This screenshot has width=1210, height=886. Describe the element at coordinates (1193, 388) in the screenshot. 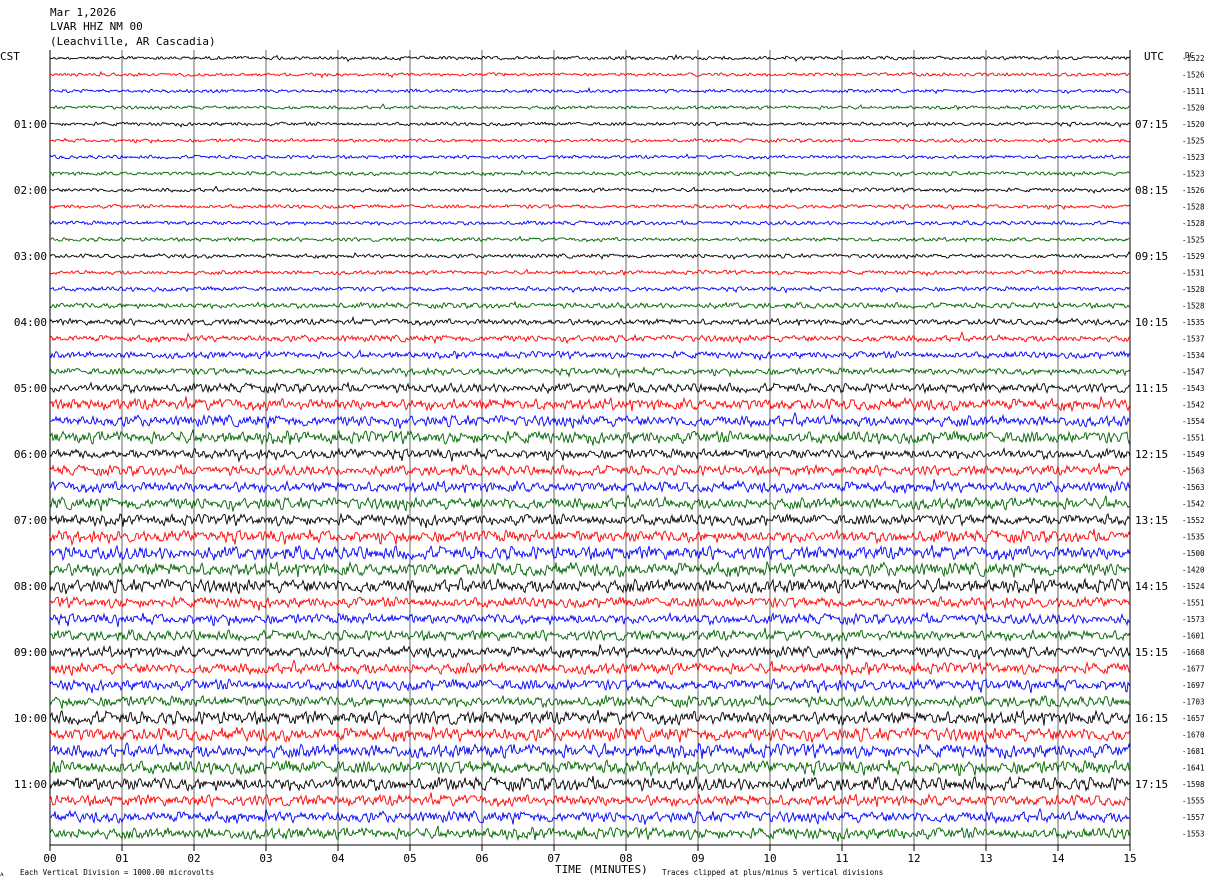

I see `dc-offset-label: -1543` at that location.